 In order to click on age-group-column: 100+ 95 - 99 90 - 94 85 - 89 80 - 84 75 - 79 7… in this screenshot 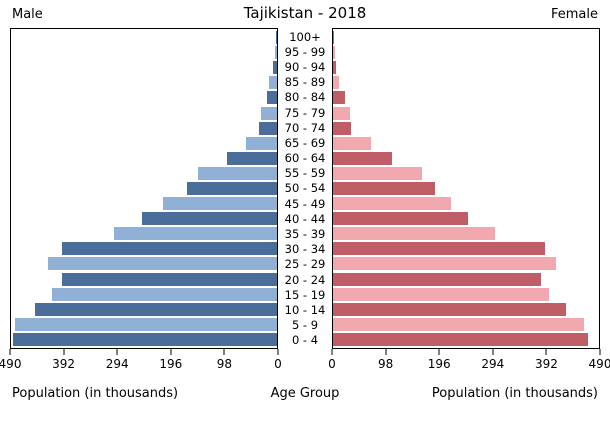, I will do `click(305, 200)`.